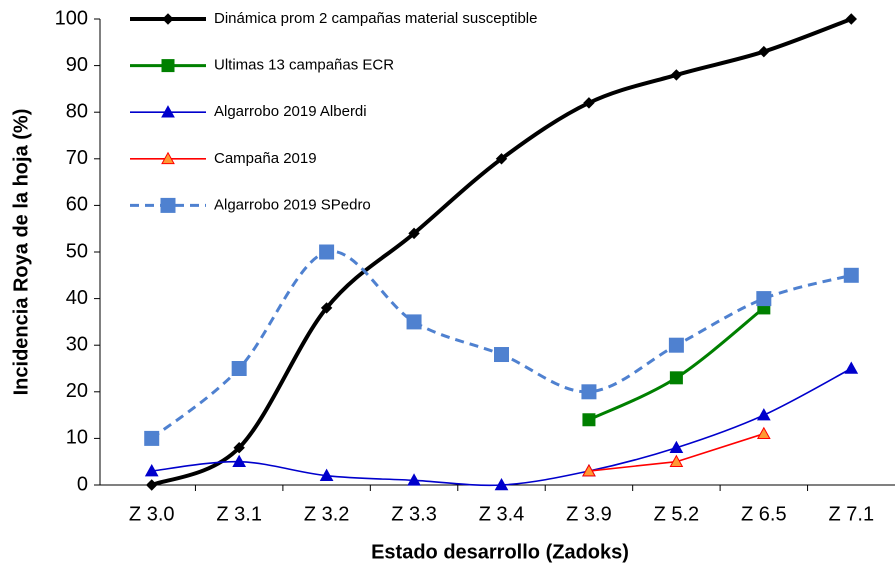 This screenshot has width=896, height=569. Describe the element at coordinates (290, 111) in the screenshot. I see `legend-label: Algarrobo 2019 Alberdi` at that location.